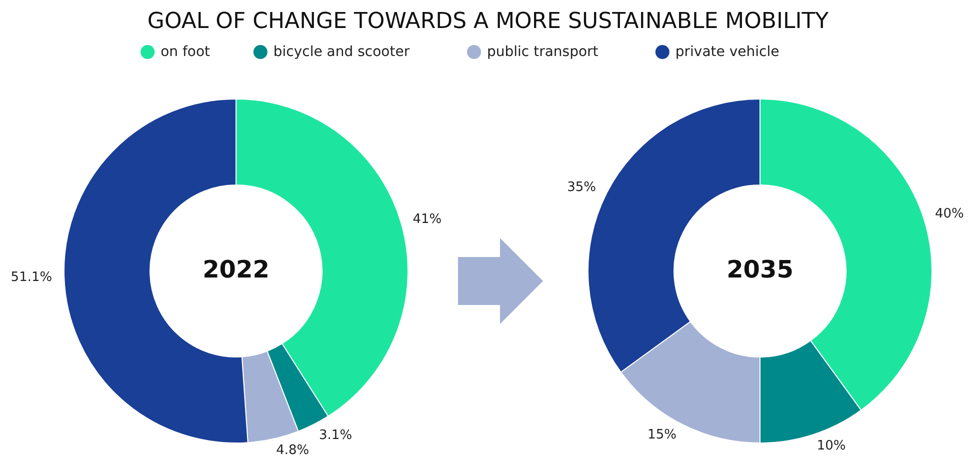  What do you see at coordinates (543, 52) in the screenshot?
I see `legend-label: public transport` at bounding box center [543, 52].